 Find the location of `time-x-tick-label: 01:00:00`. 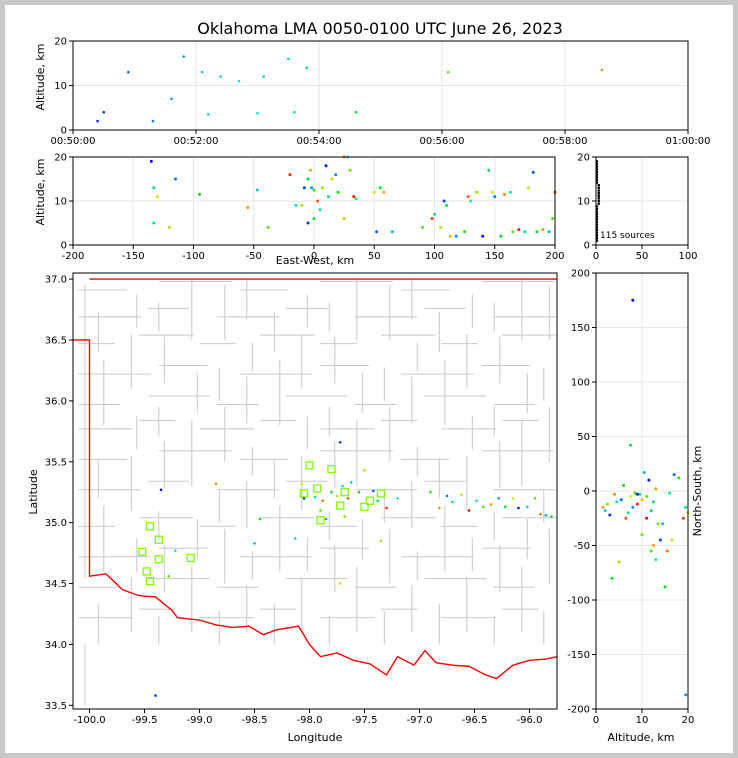

time-x-tick-label: 01:00:00 is located at coordinates (688, 141).